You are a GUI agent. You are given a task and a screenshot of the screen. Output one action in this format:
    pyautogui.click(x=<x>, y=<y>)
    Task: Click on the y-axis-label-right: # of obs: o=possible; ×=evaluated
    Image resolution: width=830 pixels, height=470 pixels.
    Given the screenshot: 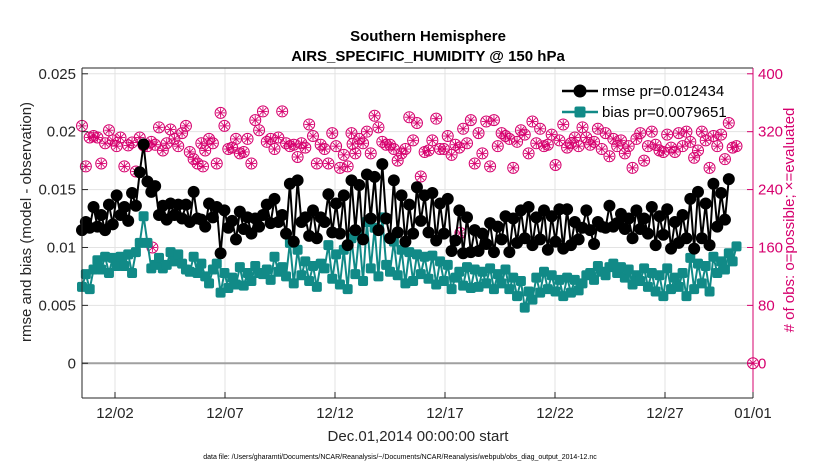 What is the action you would take?
    pyautogui.click(x=789, y=220)
    